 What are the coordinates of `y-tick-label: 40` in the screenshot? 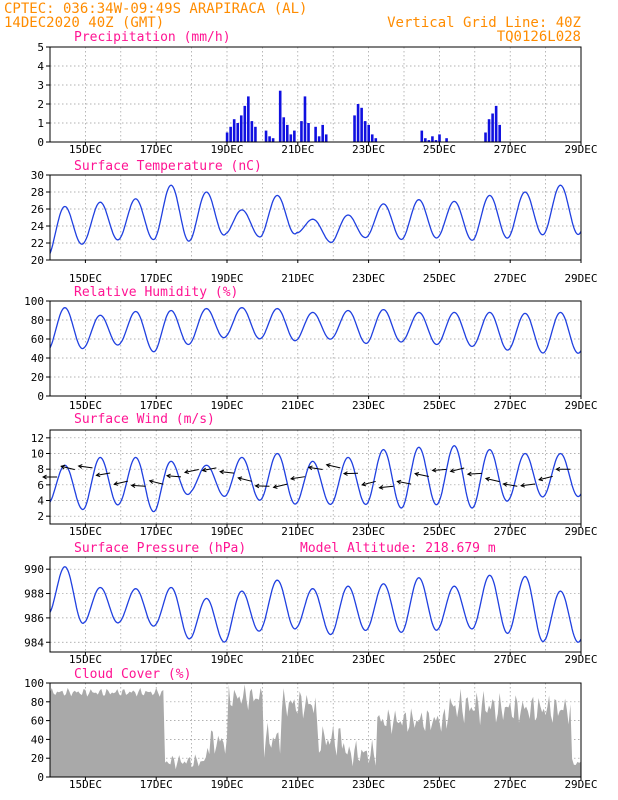 It's located at (37, 739).